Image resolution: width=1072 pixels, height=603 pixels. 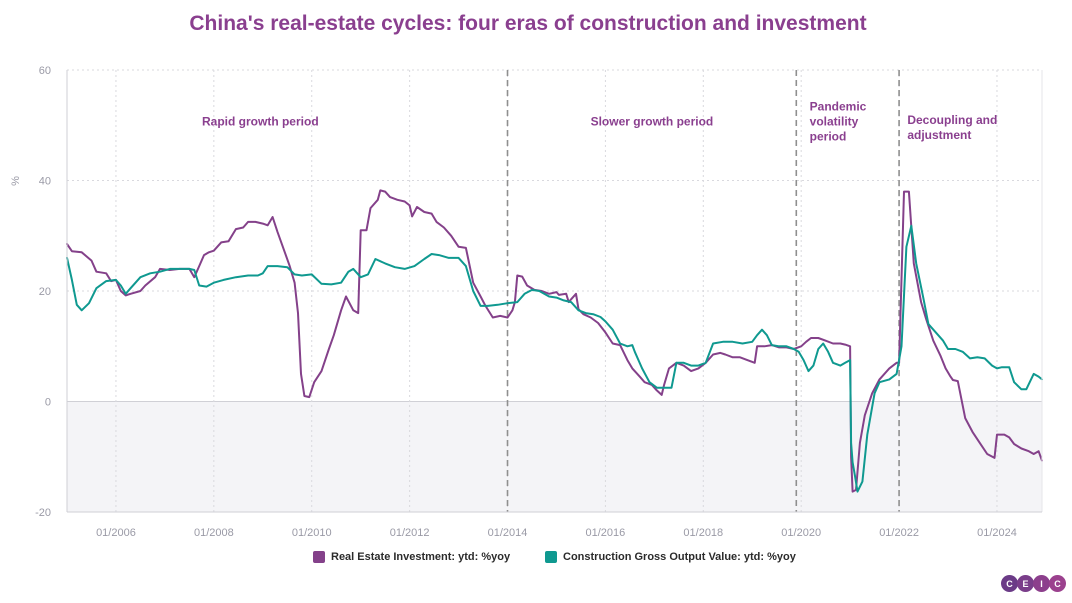 What do you see at coordinates (952, 120) in the screenshot?
I see `era-label: Decoupling and` at bounding box center [952, 120].